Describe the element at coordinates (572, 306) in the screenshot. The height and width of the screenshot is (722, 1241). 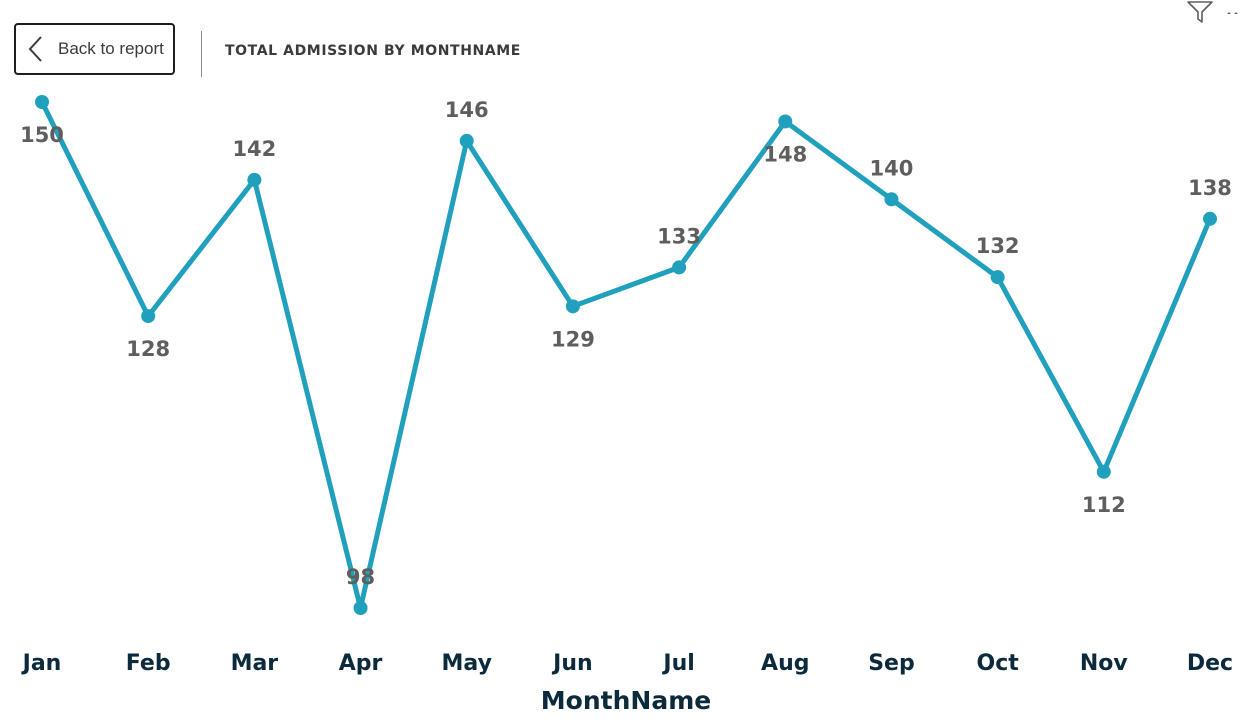
I see `data-point-jun` at that location.